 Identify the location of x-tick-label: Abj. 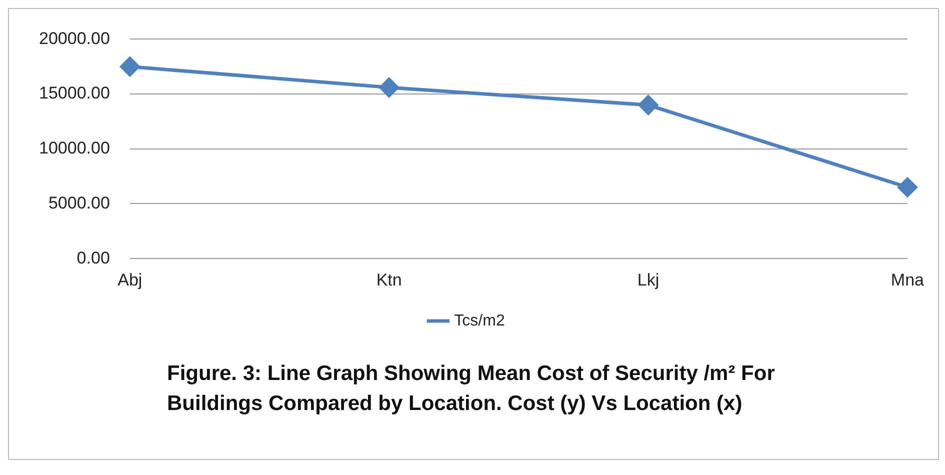
(130, 280).